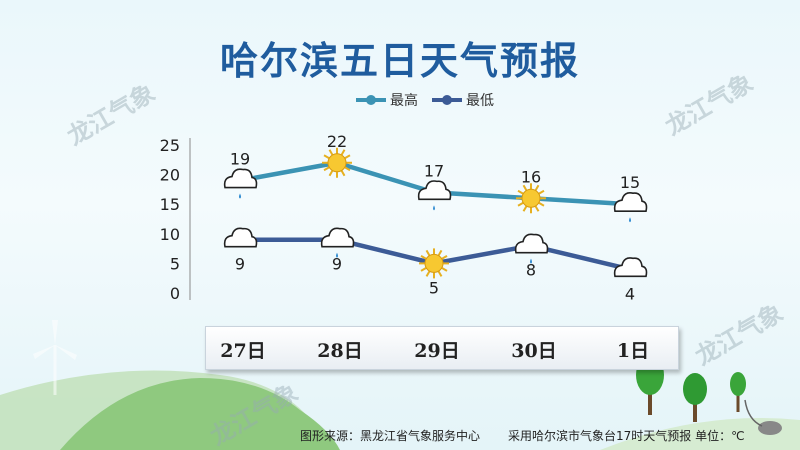  Describe the element at coordinates (200, 414) in the screenshot. I see `hill-front` at that location.